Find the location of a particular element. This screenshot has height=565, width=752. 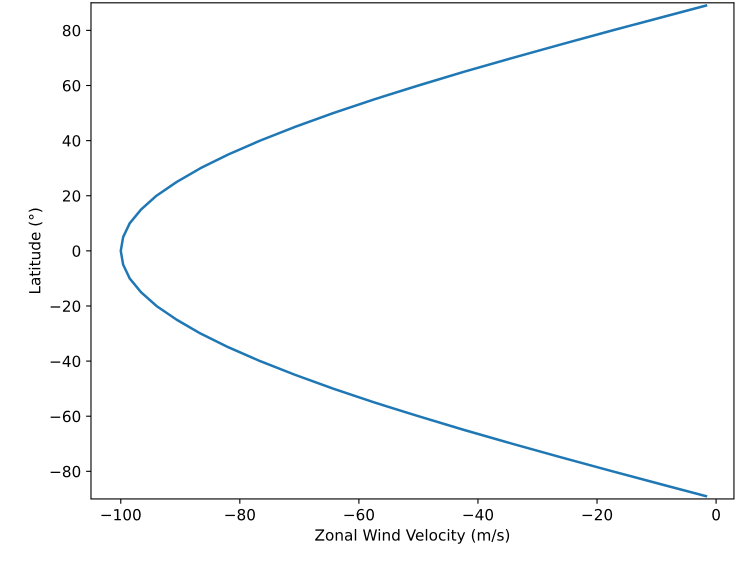

y-tick-label: −80 is located at coordinates (65, 472).